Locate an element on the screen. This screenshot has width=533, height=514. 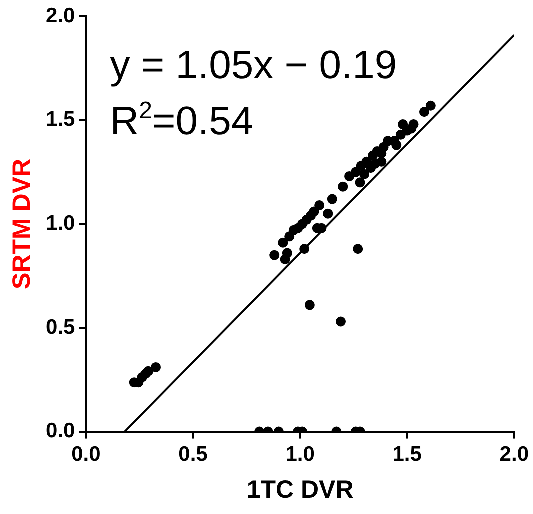
x-axis-title: 1TC DVR is located at coordinates (300, 490).